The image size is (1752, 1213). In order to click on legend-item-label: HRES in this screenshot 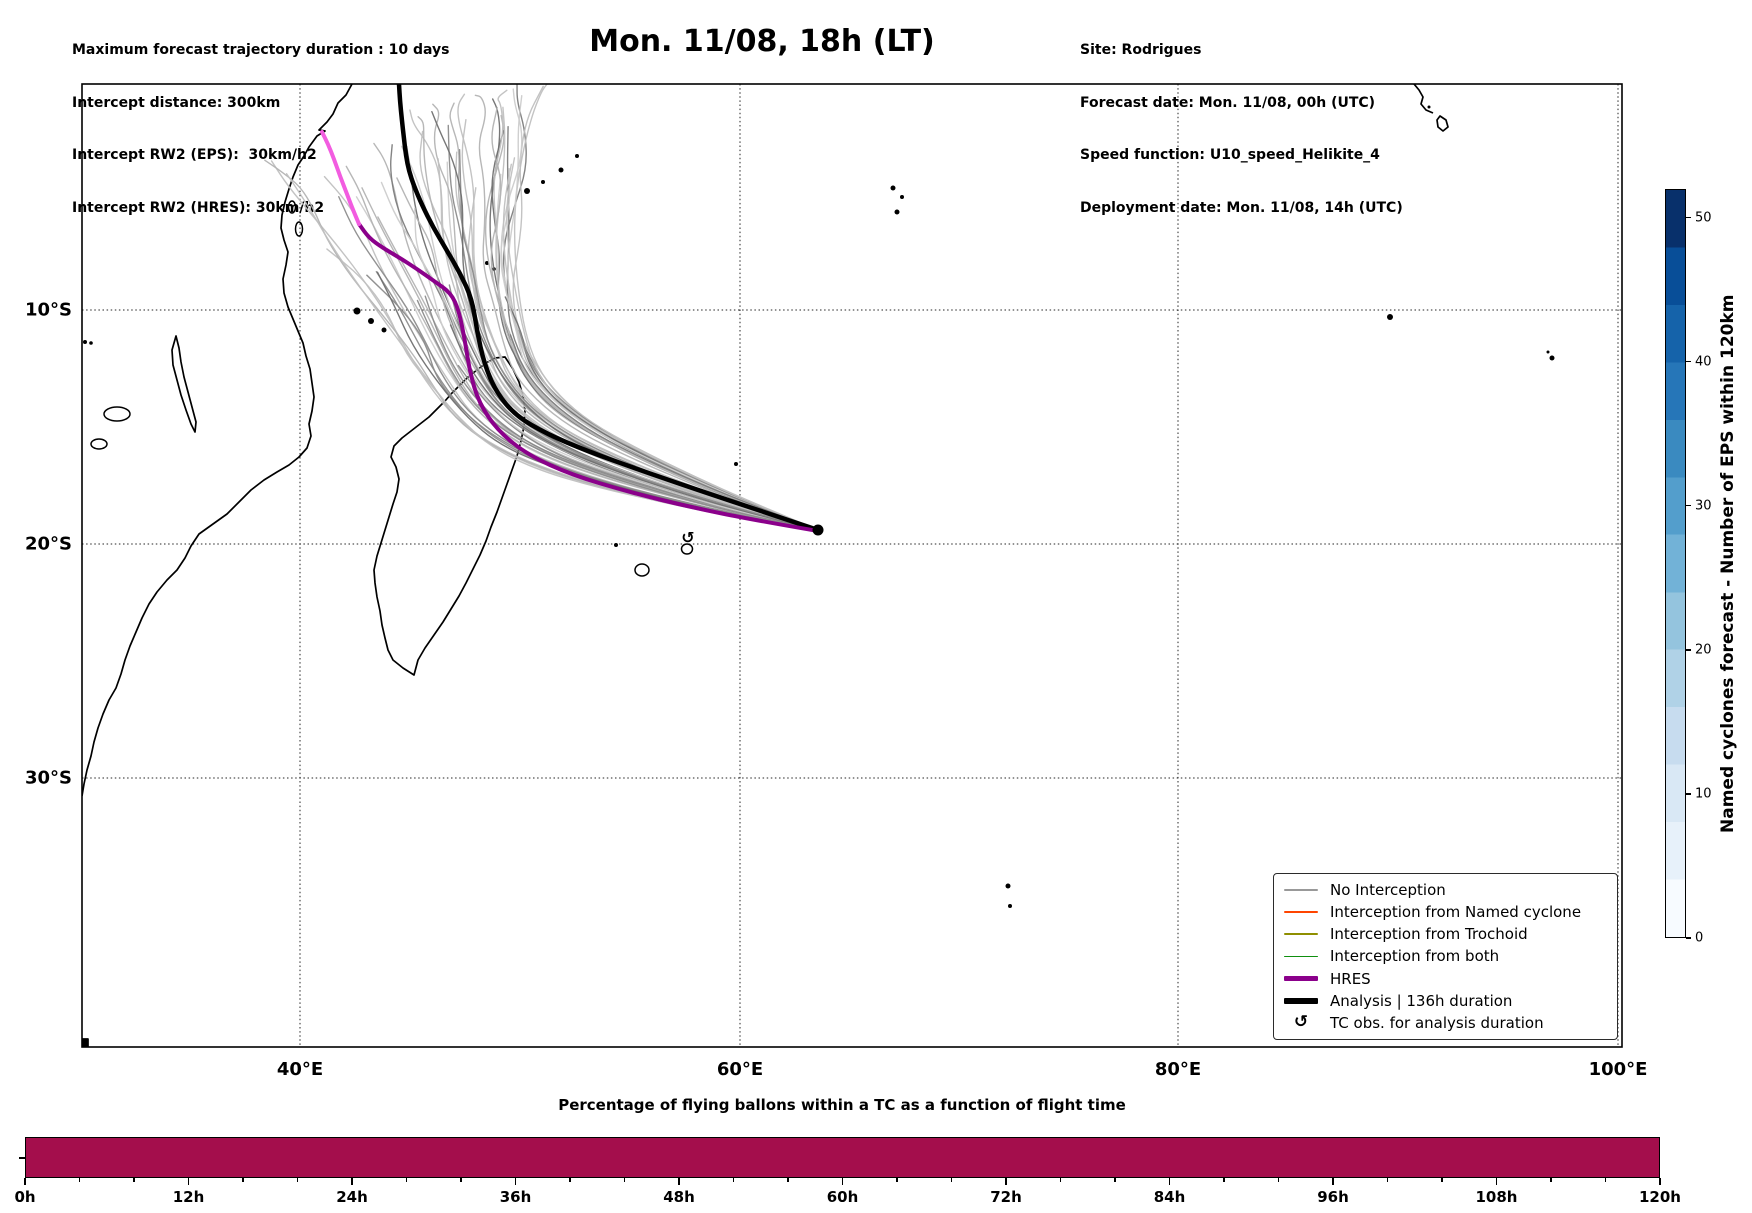, I will do `click(1350, 978)`.